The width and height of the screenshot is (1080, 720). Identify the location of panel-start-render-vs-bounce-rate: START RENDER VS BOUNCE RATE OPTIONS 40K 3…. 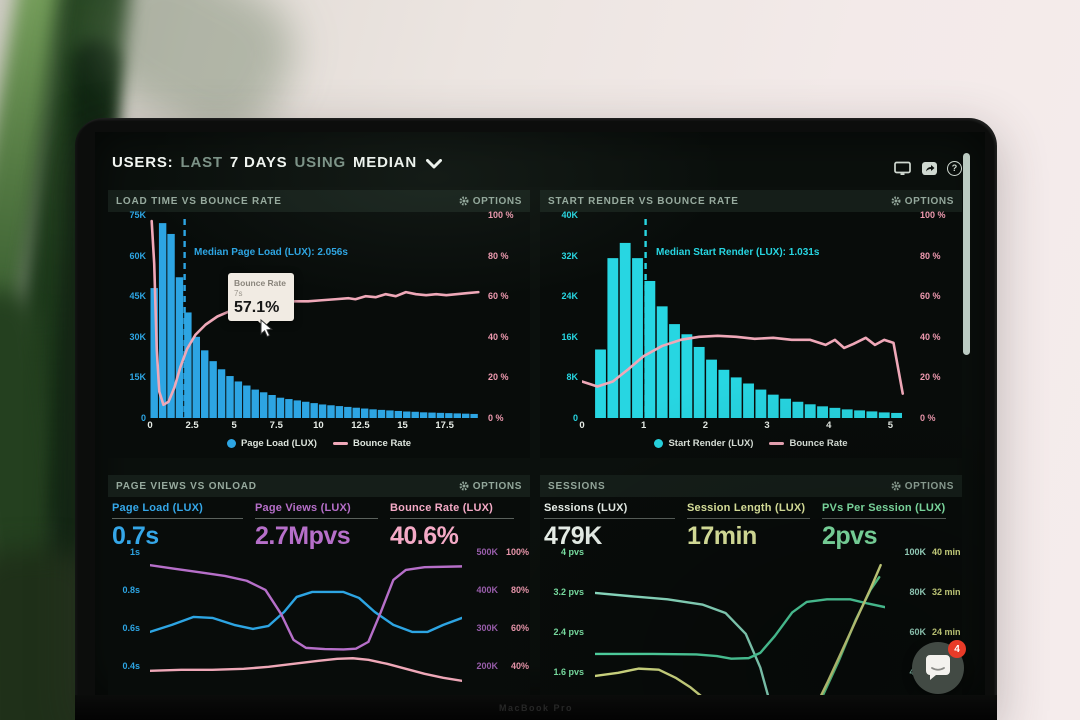
(751, 324).